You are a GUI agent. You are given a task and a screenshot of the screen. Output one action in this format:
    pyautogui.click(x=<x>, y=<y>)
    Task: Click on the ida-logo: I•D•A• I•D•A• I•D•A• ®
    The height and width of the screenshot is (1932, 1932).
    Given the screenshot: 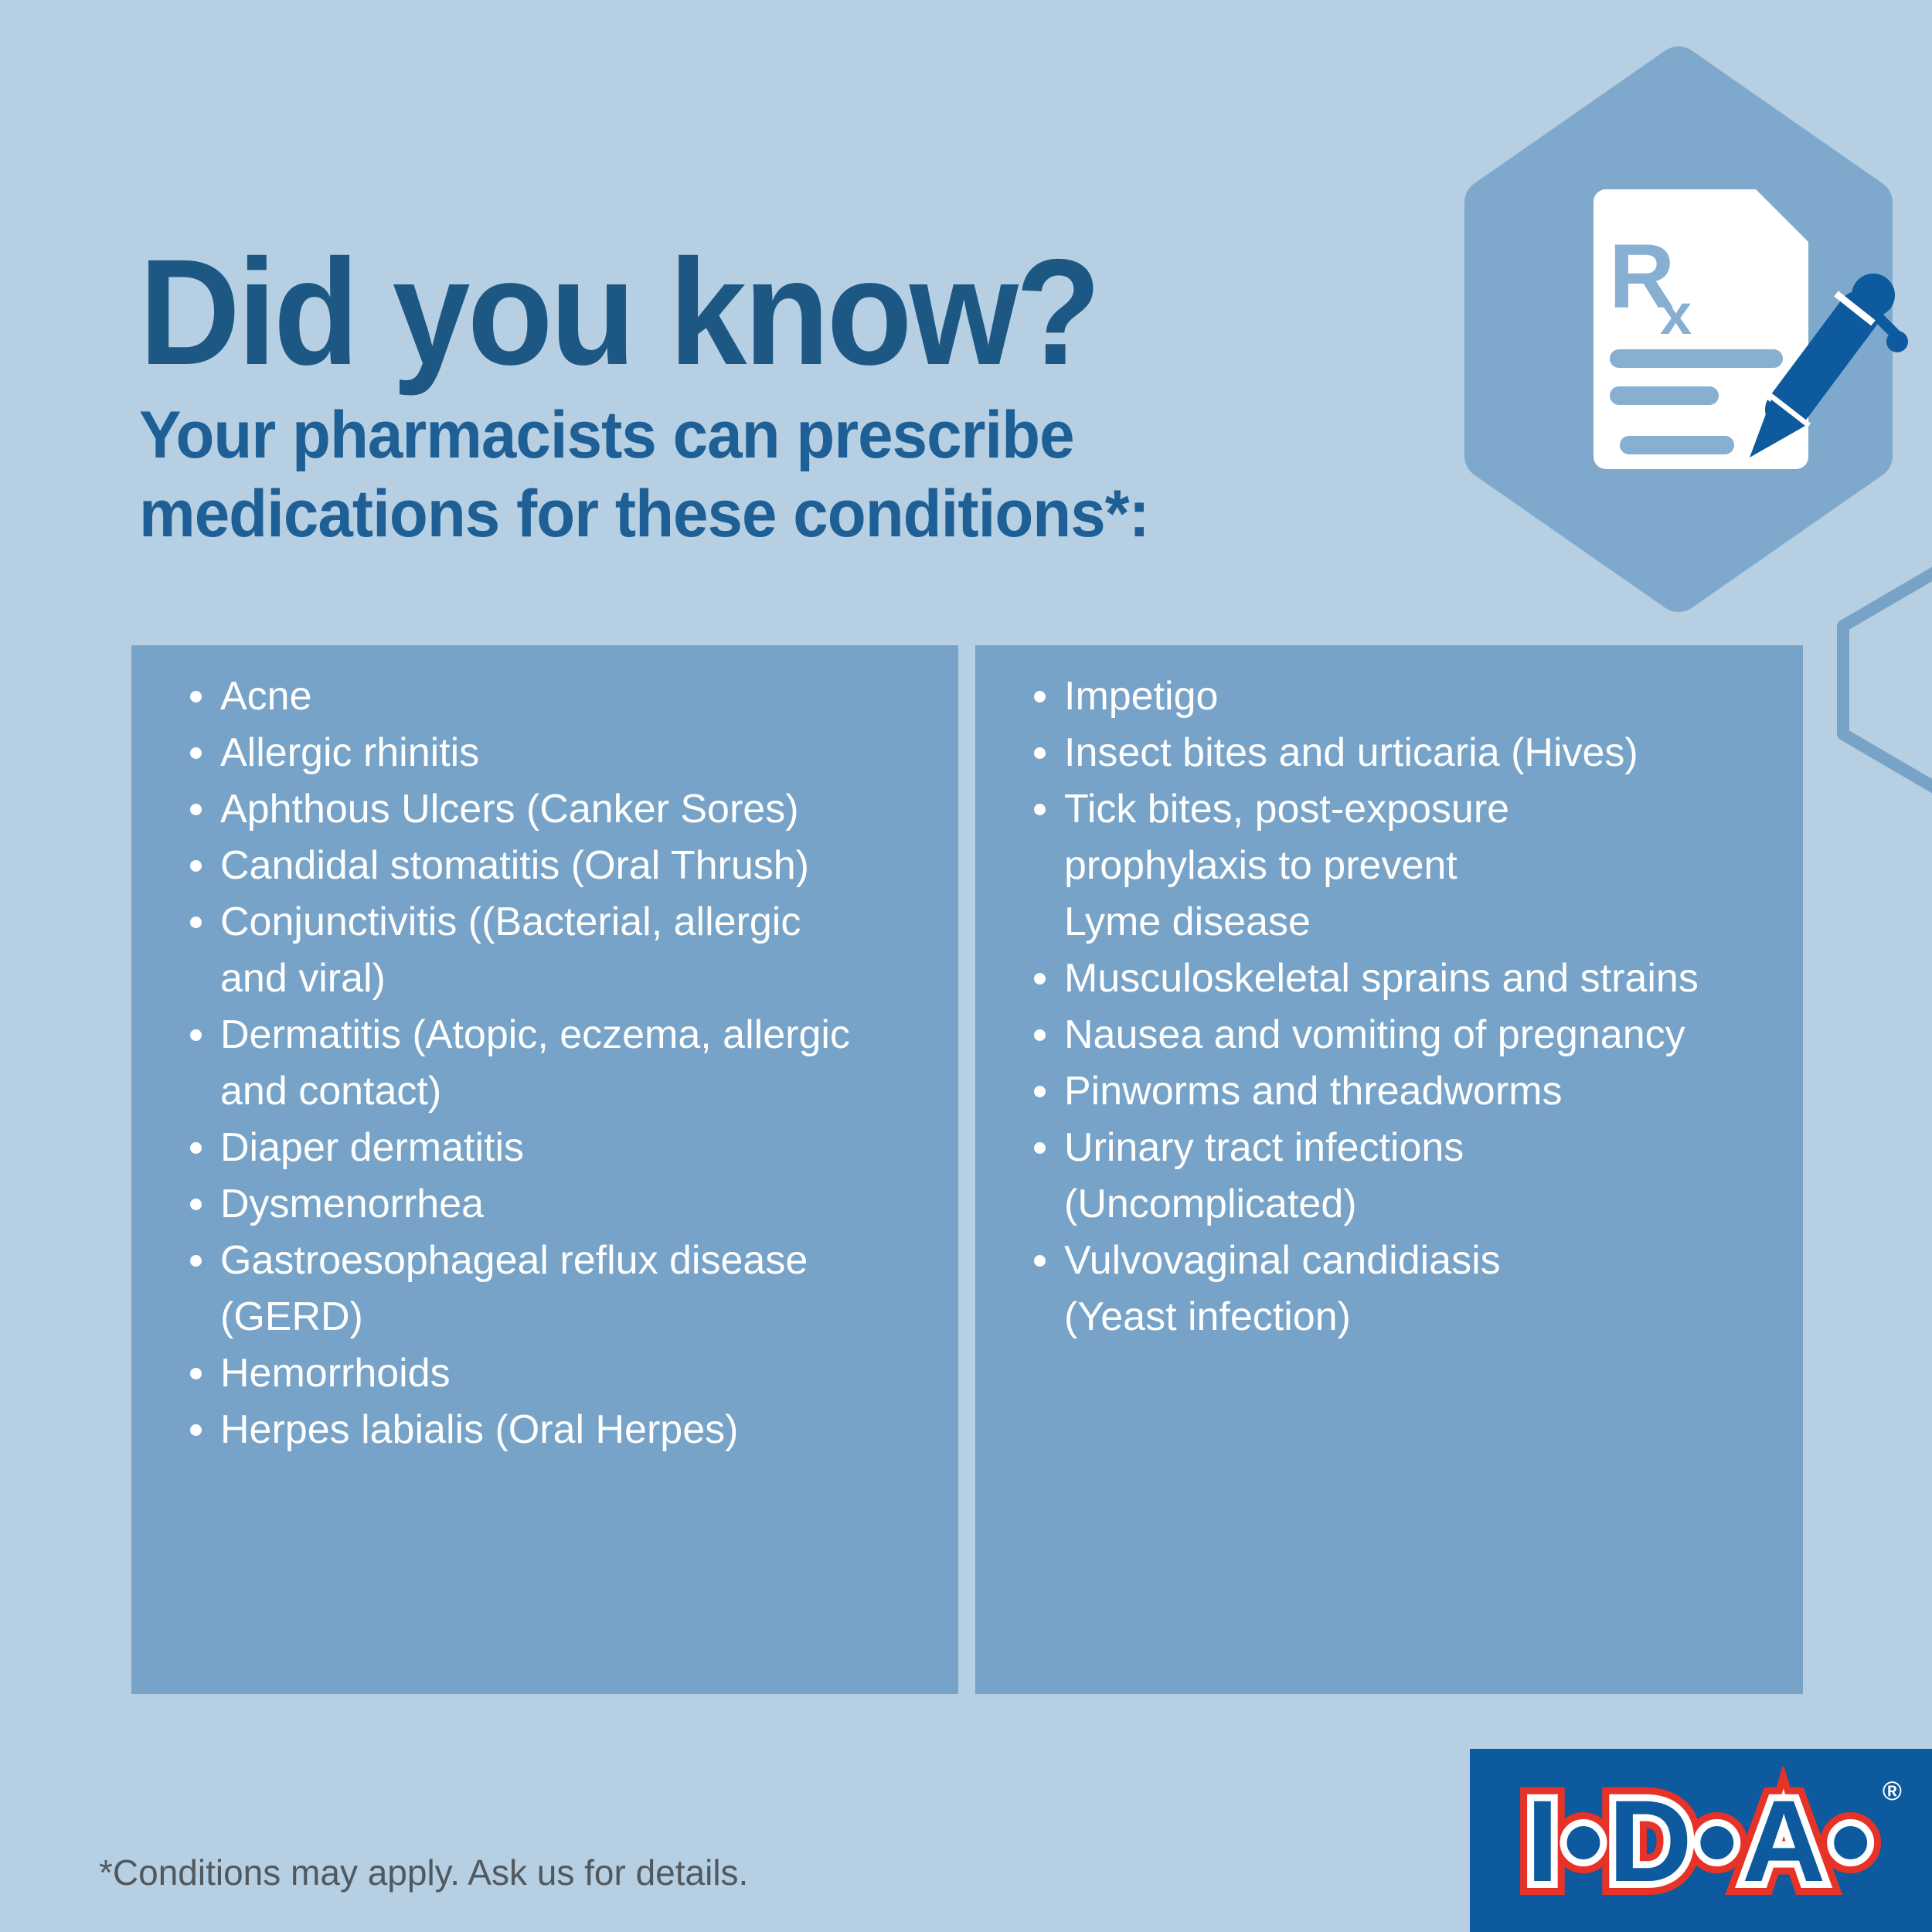 What is the action you would take?
    pyautogui.click(x=1707, y=1841)
    